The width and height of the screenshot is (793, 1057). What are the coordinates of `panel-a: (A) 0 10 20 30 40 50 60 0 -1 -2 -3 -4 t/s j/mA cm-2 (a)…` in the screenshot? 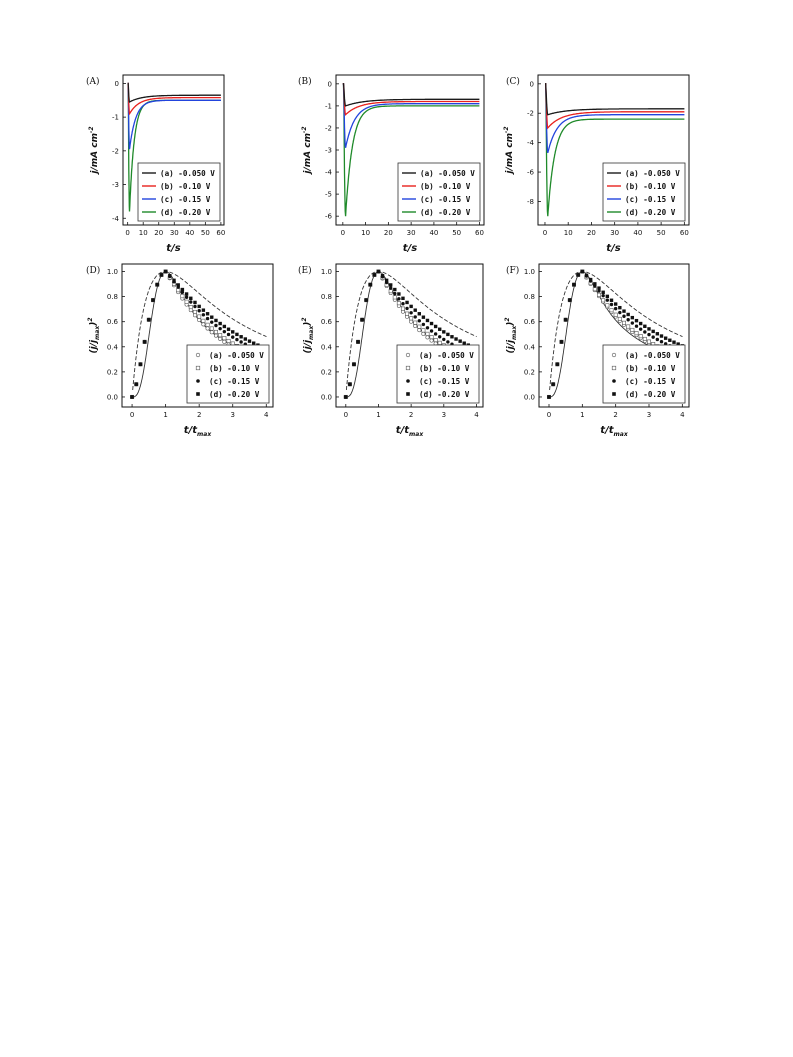 It's located at (155, 164).